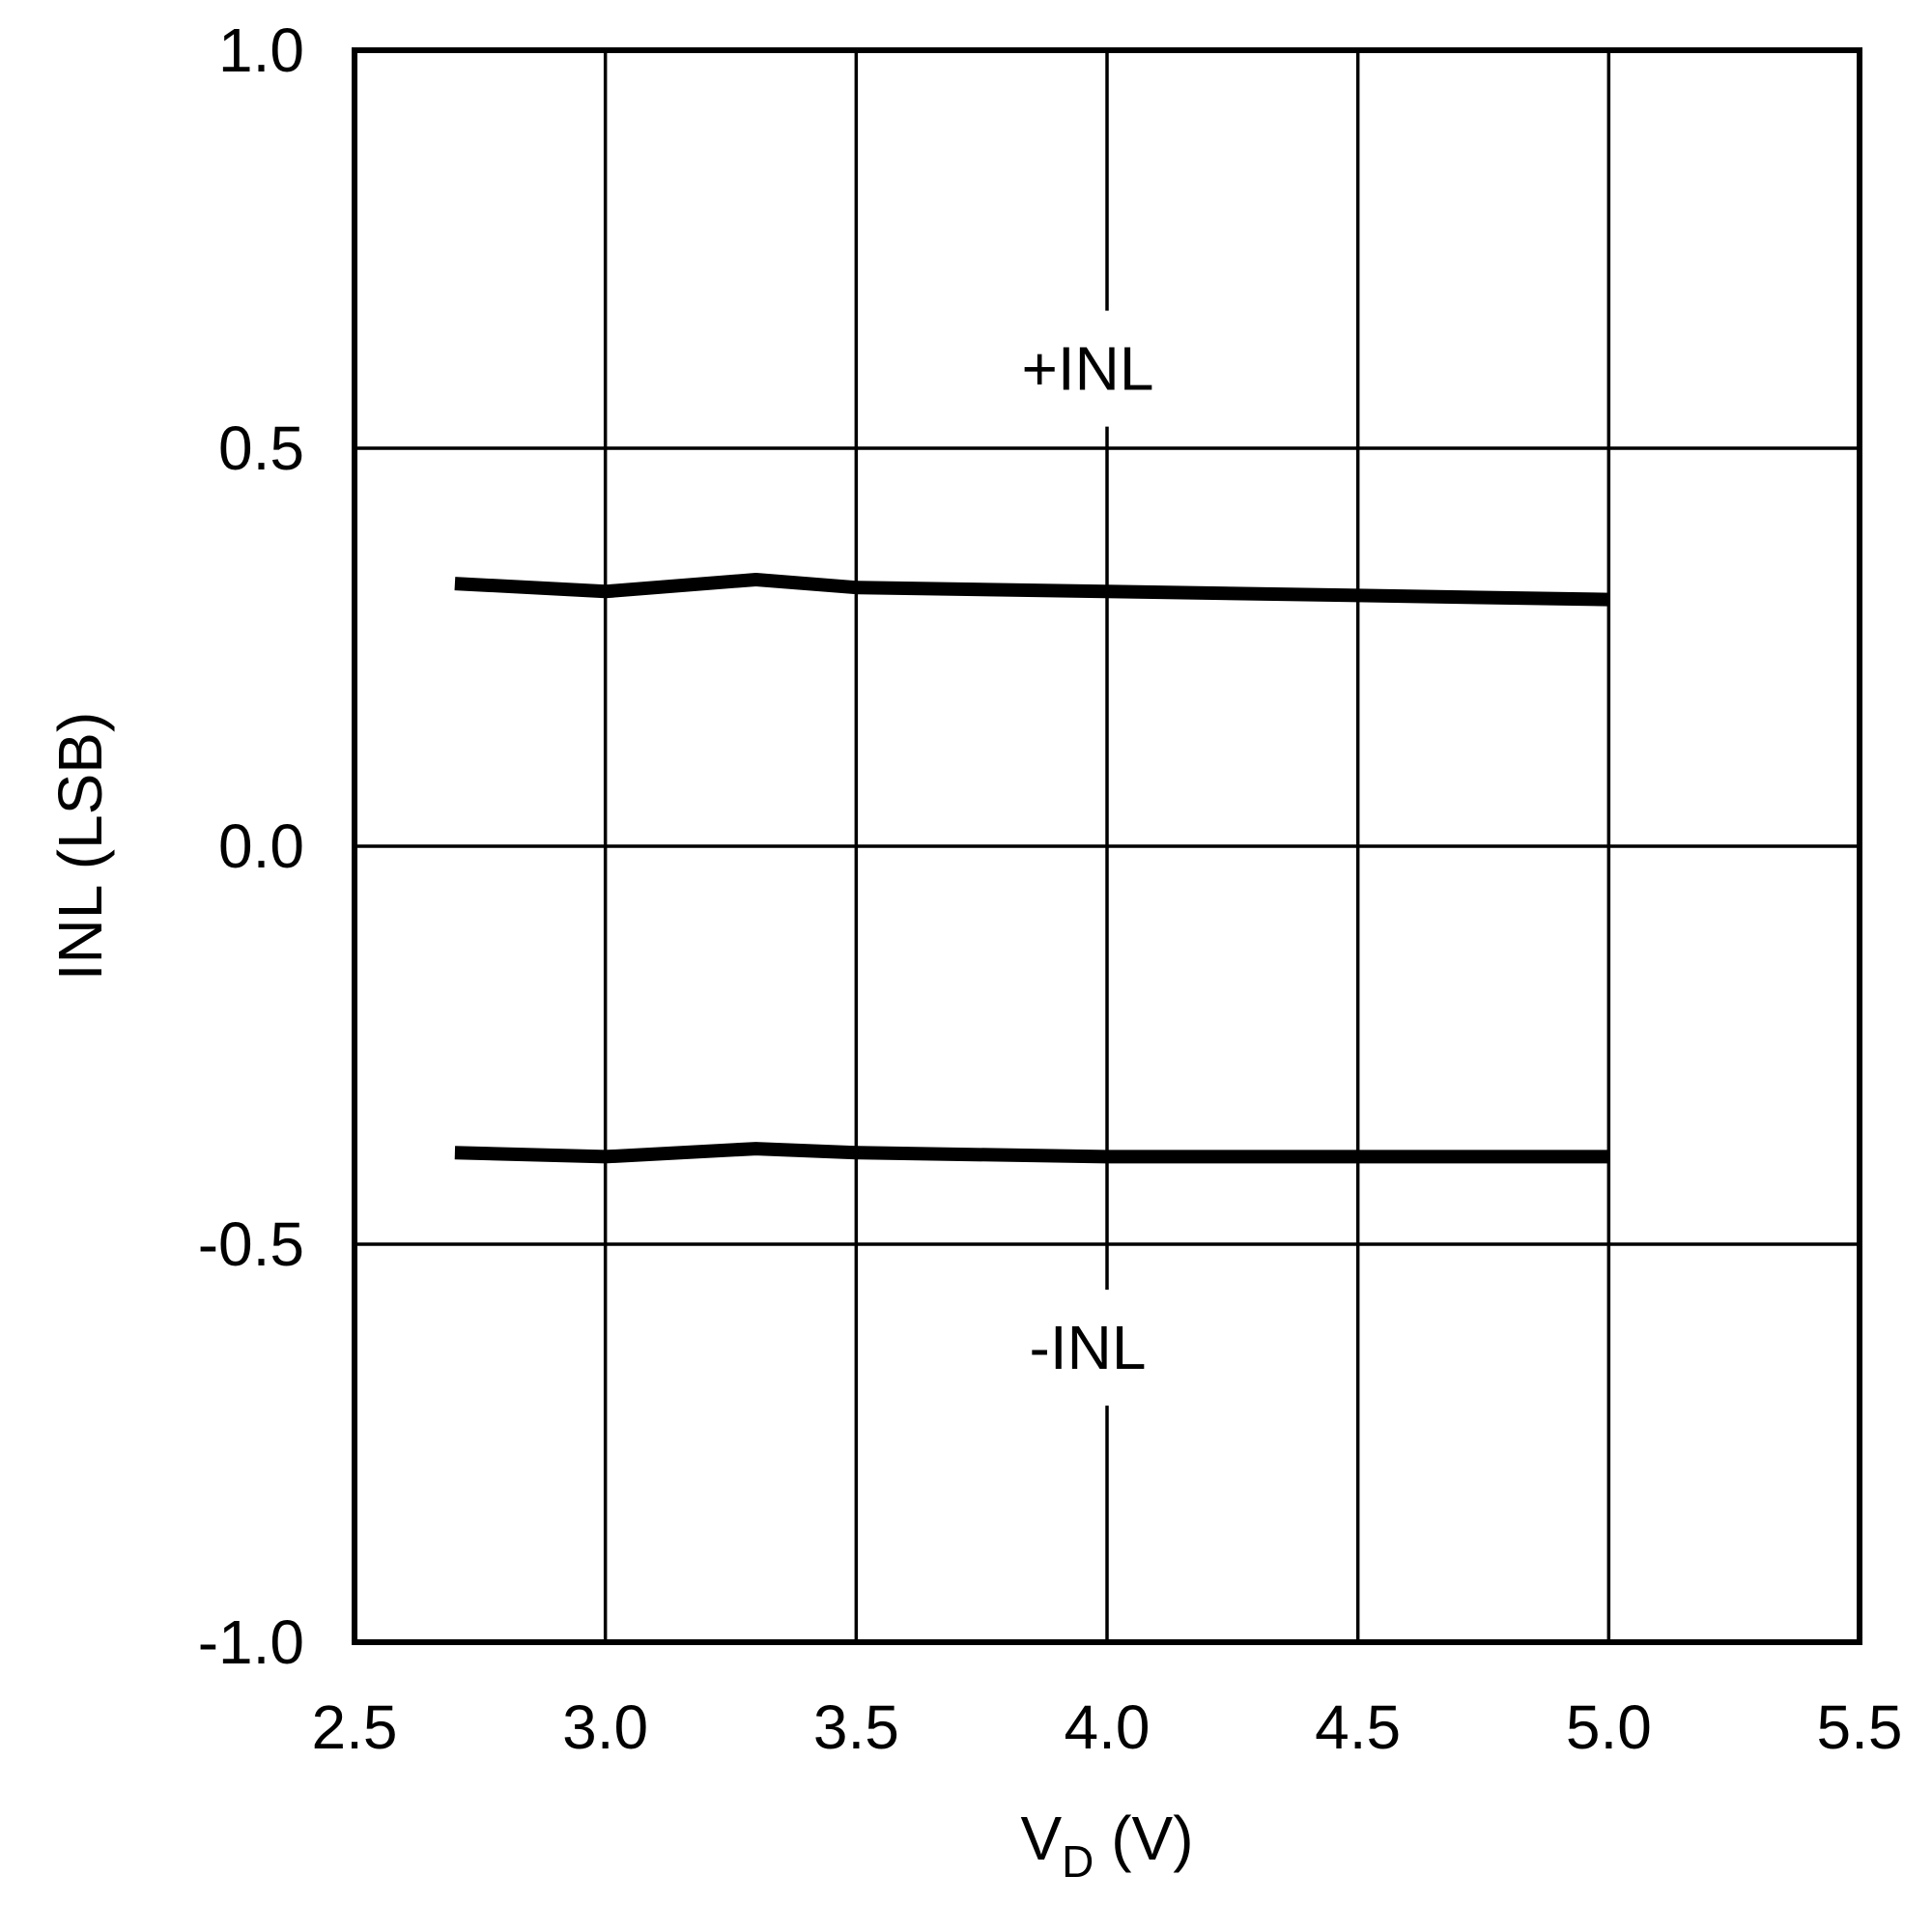 Image resolution: width=1932 pixels, height=1932 pixels. Describe the element at coordinates (1088, 1347) in the screenshot. I see `series-annotation: -INL` at that location.